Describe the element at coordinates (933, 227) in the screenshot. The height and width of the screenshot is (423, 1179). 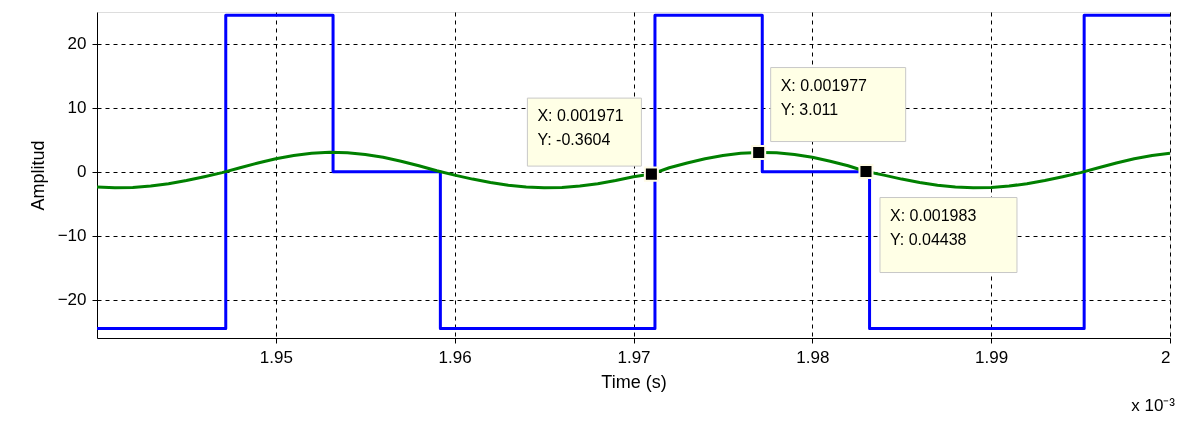
I see `annotation: X: 0.001983 Y: 0.04438` at that location.